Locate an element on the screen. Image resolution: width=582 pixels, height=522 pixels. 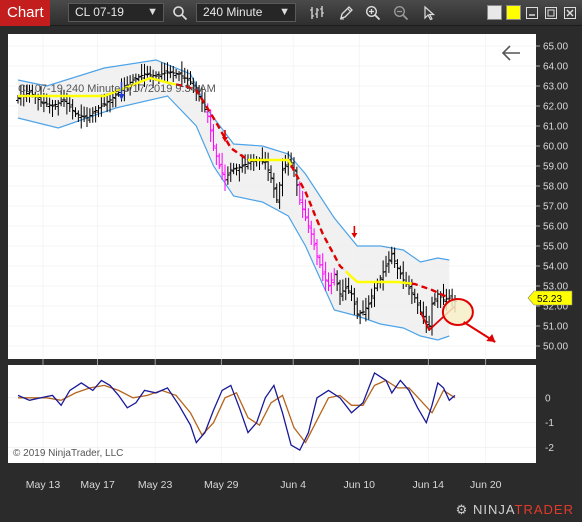
ninjatrader-logo: ⚙ NINJATRADER is located at coordinates (514, 509).